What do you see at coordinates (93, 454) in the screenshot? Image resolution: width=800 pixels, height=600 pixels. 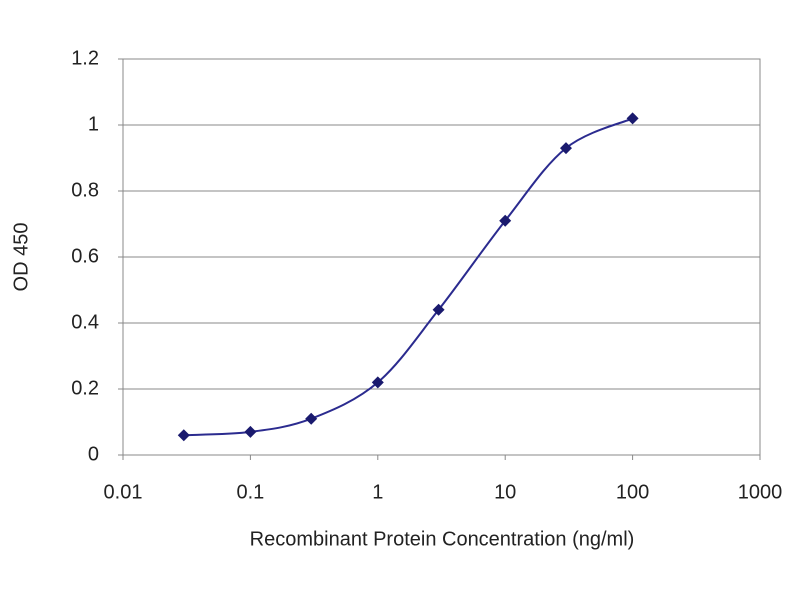 I see `y-tick-label: 0` at bounding box center [93, 454].